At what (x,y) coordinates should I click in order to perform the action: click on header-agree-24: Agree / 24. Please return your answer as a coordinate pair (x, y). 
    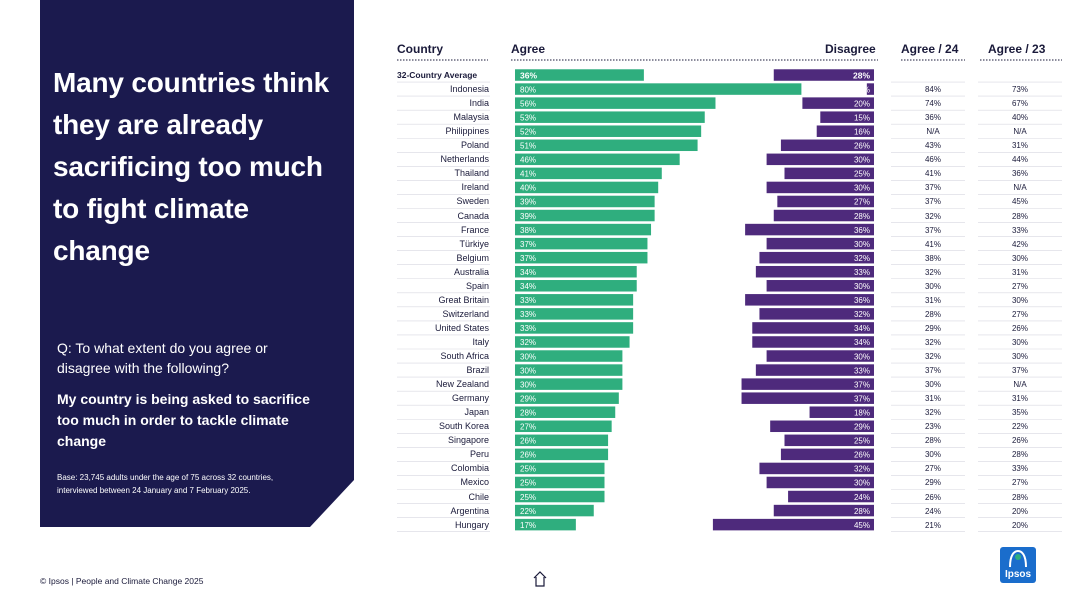
    Looking at the image, I should click on (930, 49).